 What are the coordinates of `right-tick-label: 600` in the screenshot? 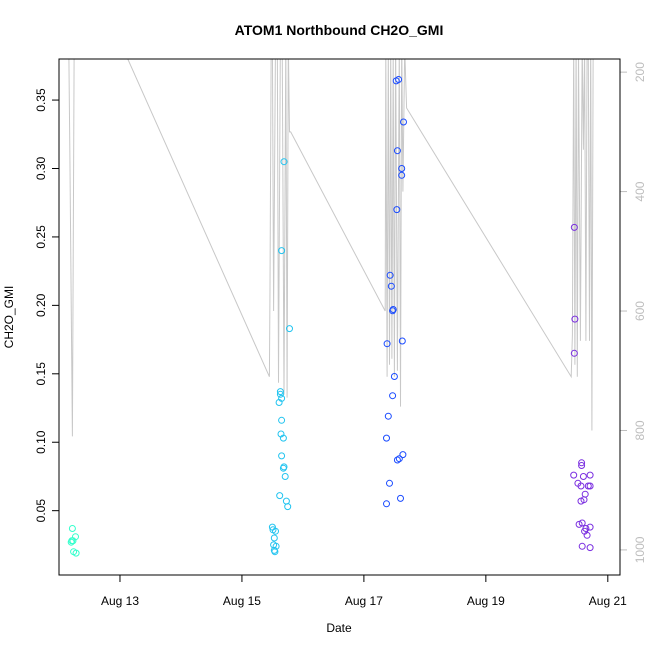 It's located at (640, 311).